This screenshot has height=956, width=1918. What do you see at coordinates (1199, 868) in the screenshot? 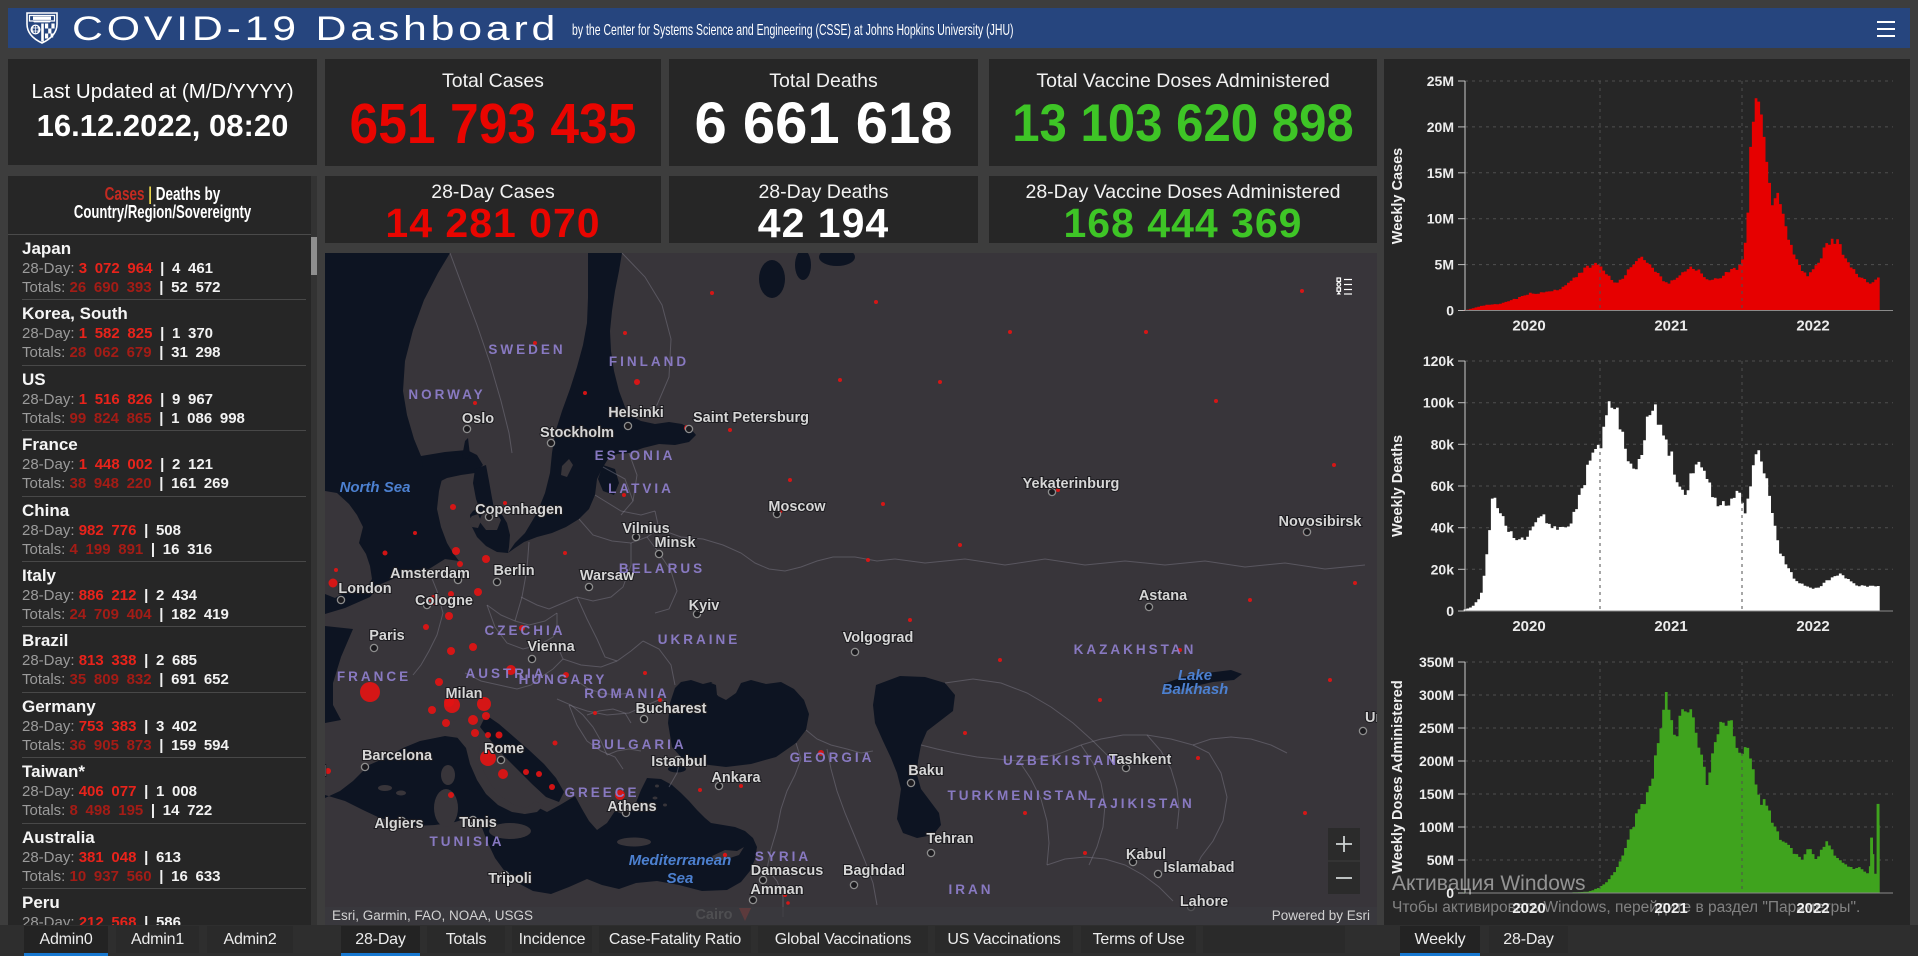
I see `svg-text: Islamabad` at bounding box center [1199, 868].